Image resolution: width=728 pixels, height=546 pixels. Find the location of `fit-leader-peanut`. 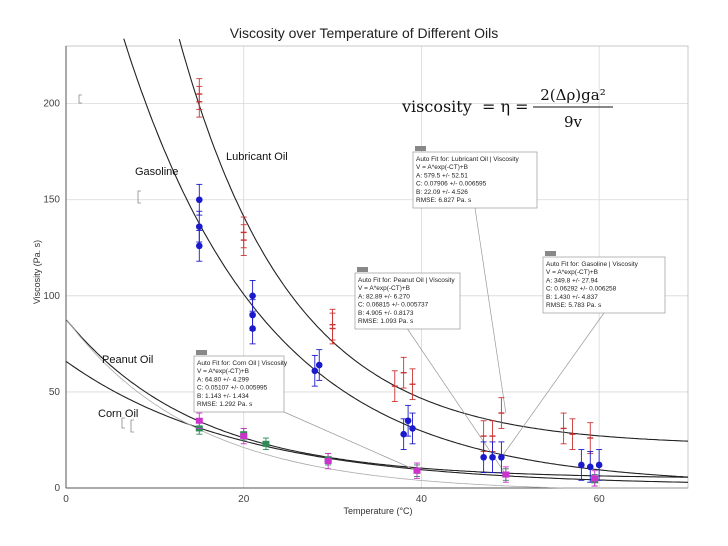

fit-leader-peanut is located at coordinates (457, 401).